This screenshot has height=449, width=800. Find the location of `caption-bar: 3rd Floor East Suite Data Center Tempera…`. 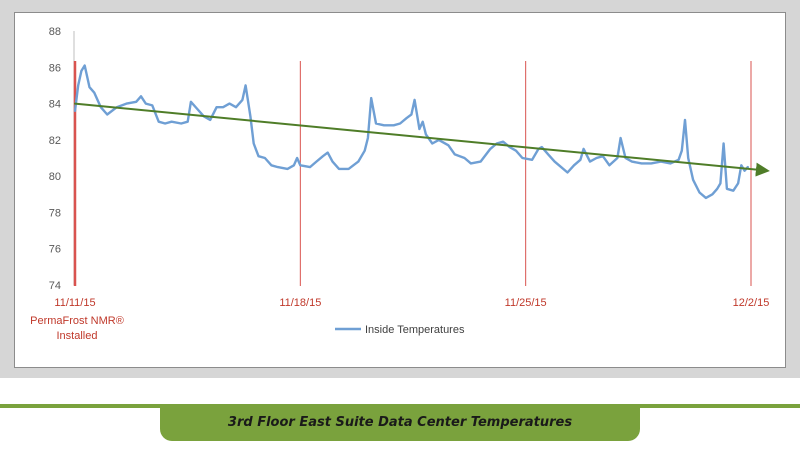

caption-bar: 3rd Floor East Suite Data Center Tempera… is located at coordinates (400, 422).